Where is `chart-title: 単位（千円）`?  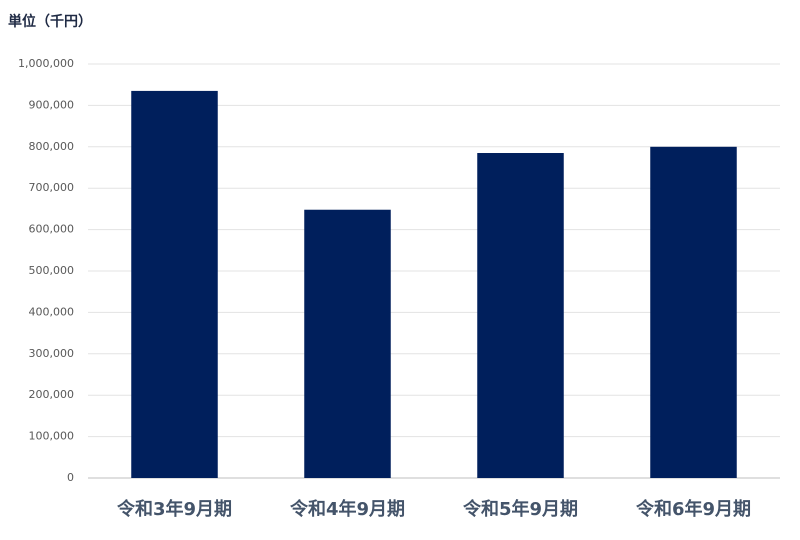 chart-title: 単位（千円） is located at coordinates (50, 21).